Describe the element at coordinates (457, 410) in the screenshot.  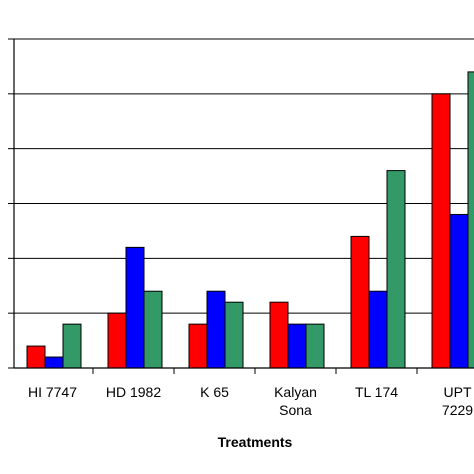
I see `x-tick-label-line: 7229` at that location.